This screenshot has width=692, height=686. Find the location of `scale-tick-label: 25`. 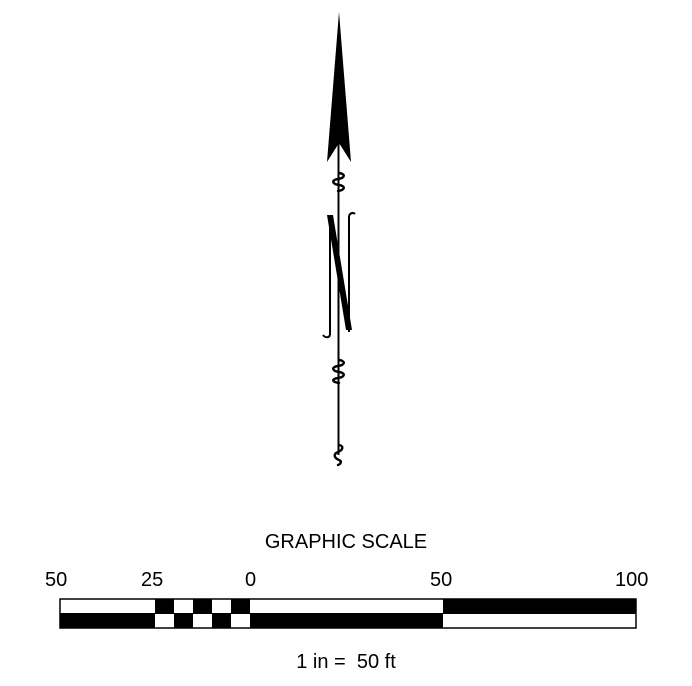

scale-tick-label: 25 is located at coordinates (152, 580).